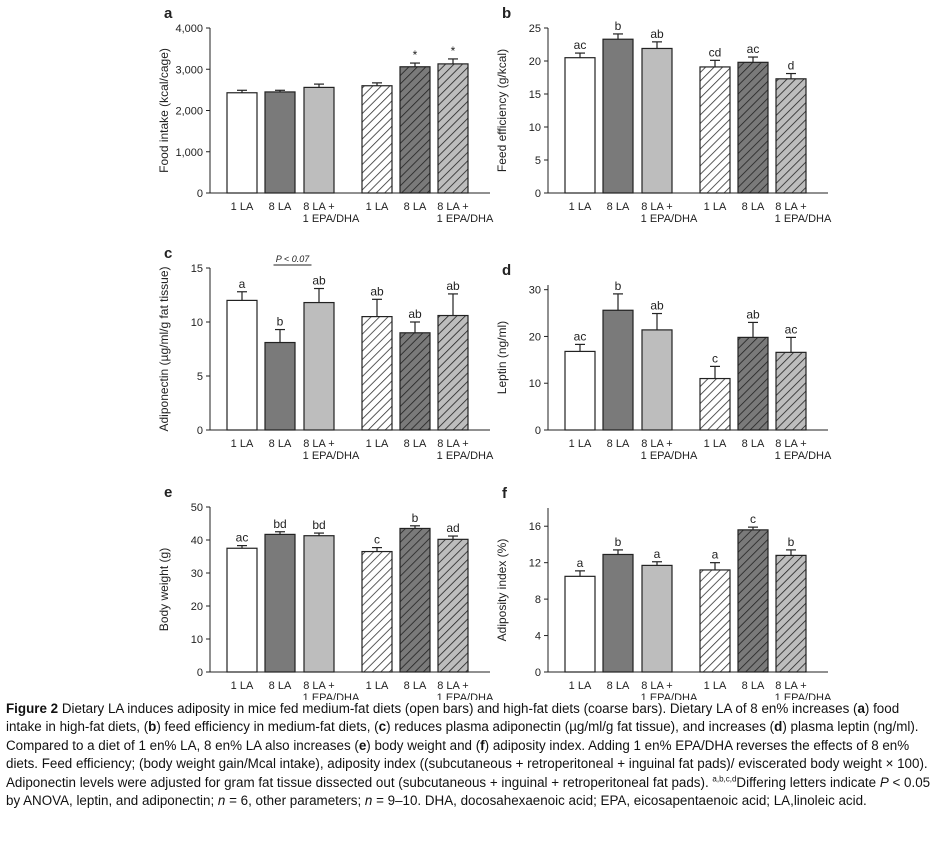 Image resolution: width=940 pixels, height=857 pixels. What do you see at coordinates (168, 253) in the screenshot?
I see `panel-label: c` at bounding box center [168, 253].